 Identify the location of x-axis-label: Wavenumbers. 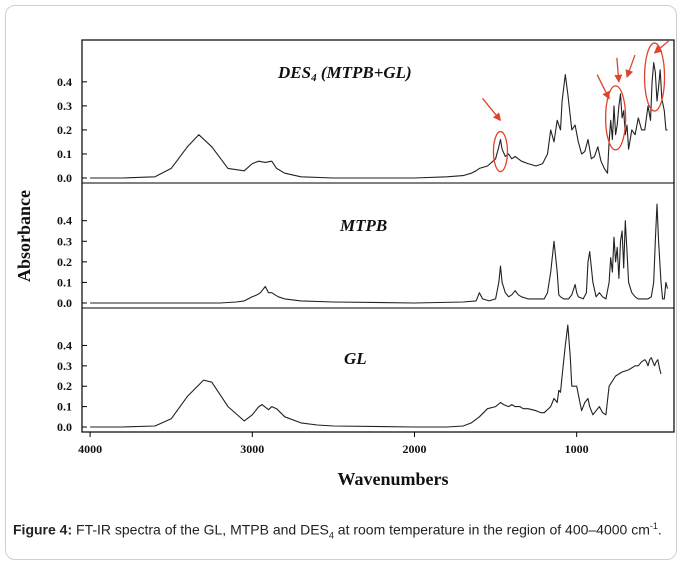
(392, 479).